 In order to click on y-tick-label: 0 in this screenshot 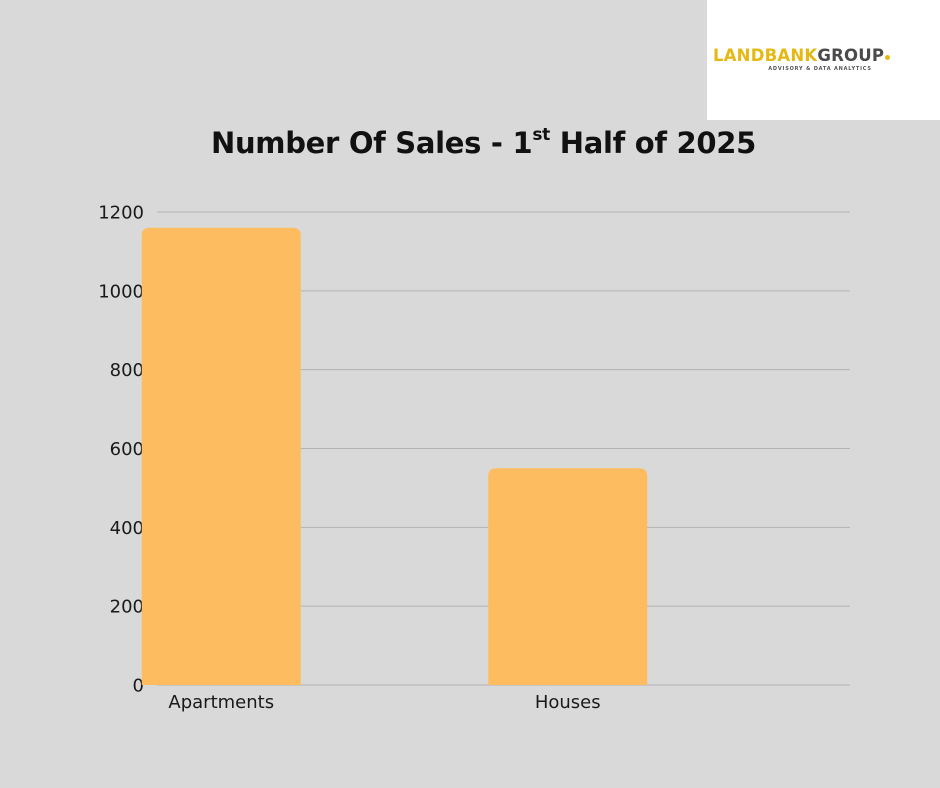, I will do `click(138, 686)`.